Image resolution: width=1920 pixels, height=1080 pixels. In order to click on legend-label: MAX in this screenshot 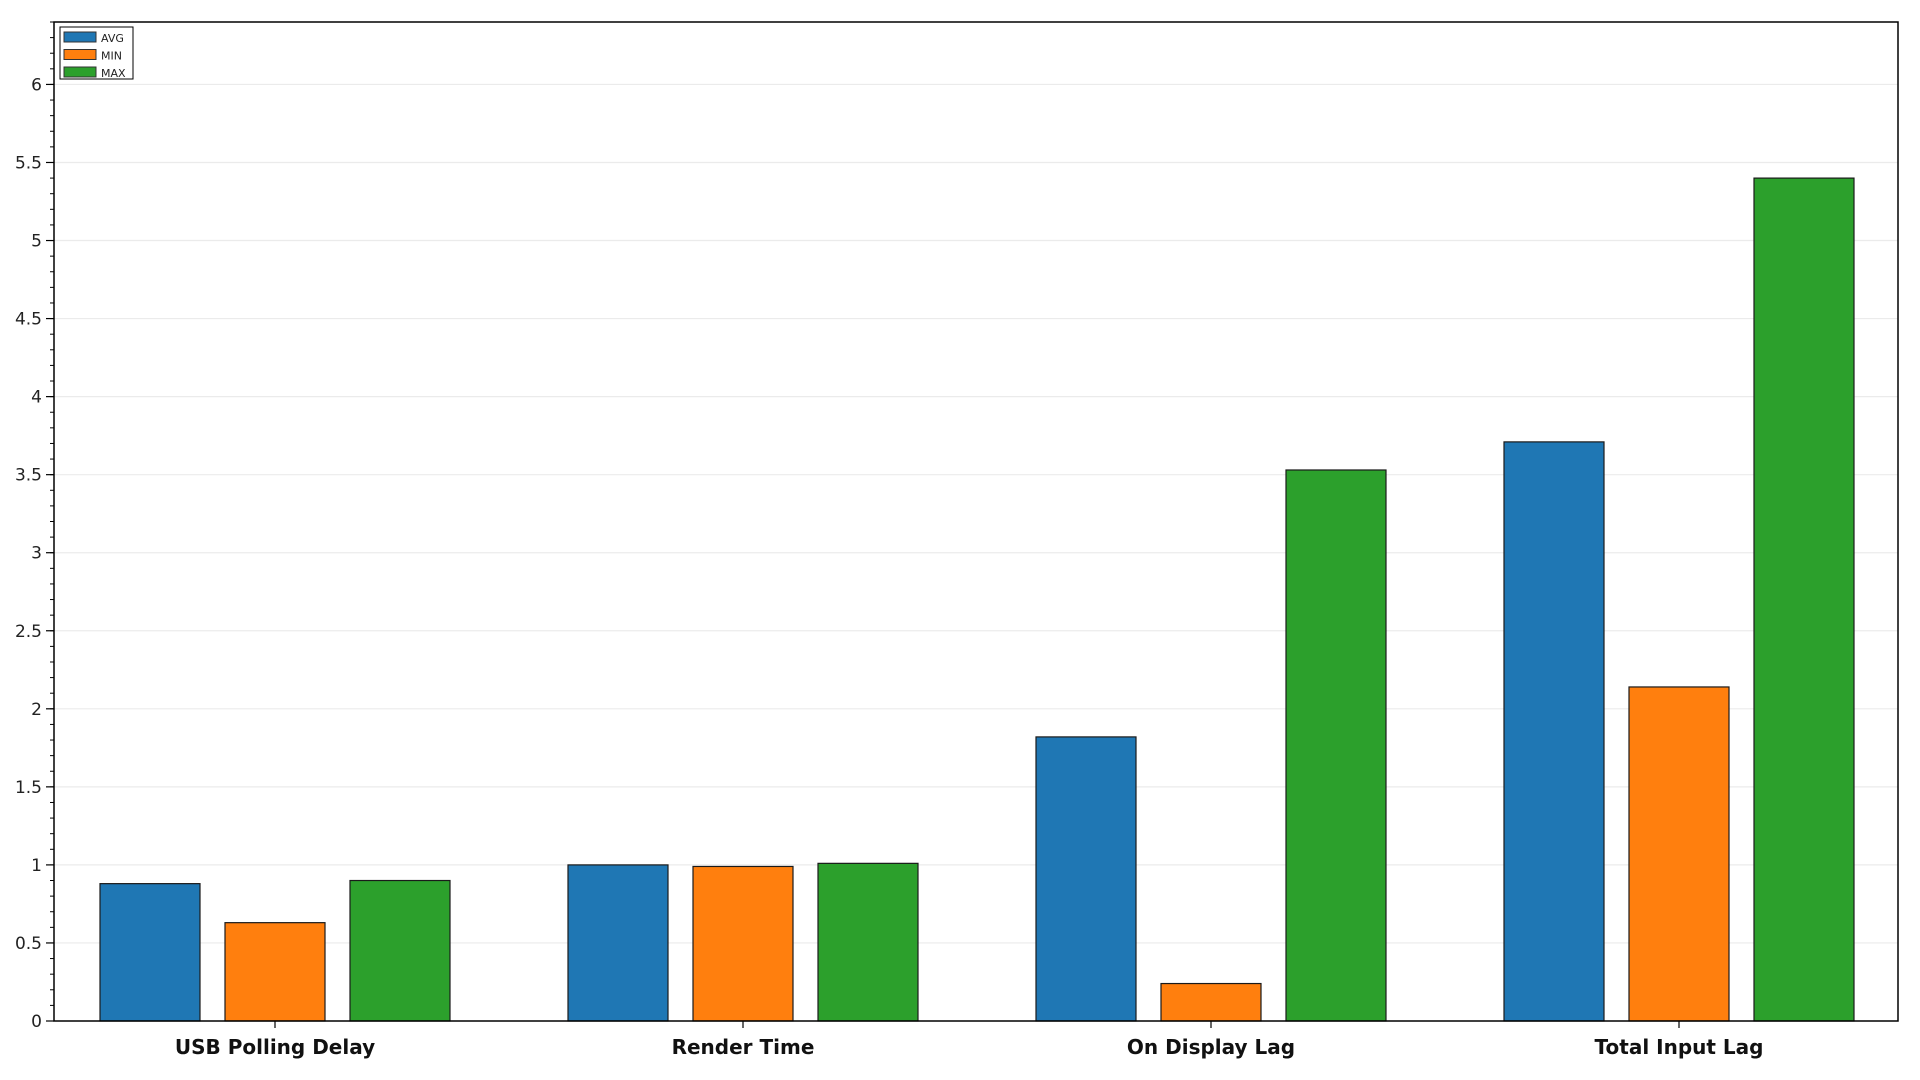, I will do `click(113, 73)`.